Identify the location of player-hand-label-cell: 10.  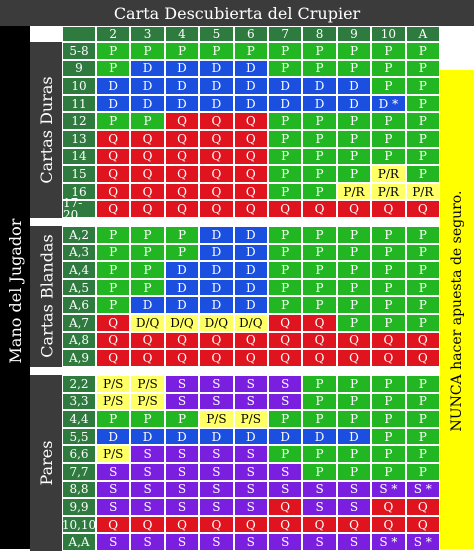
(79, 86).